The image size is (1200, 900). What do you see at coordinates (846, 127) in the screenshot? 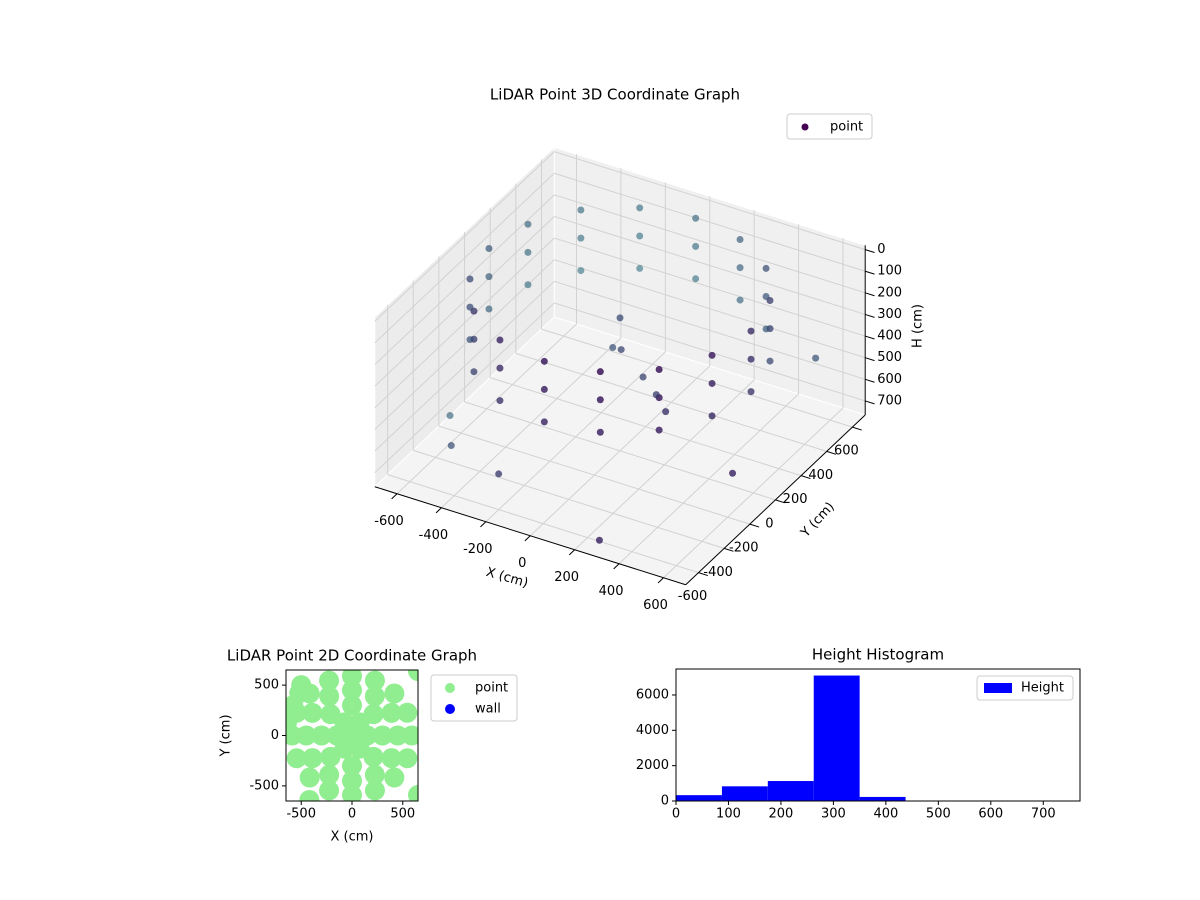
I see `legend-label: point` at bounding box center [846, 127].